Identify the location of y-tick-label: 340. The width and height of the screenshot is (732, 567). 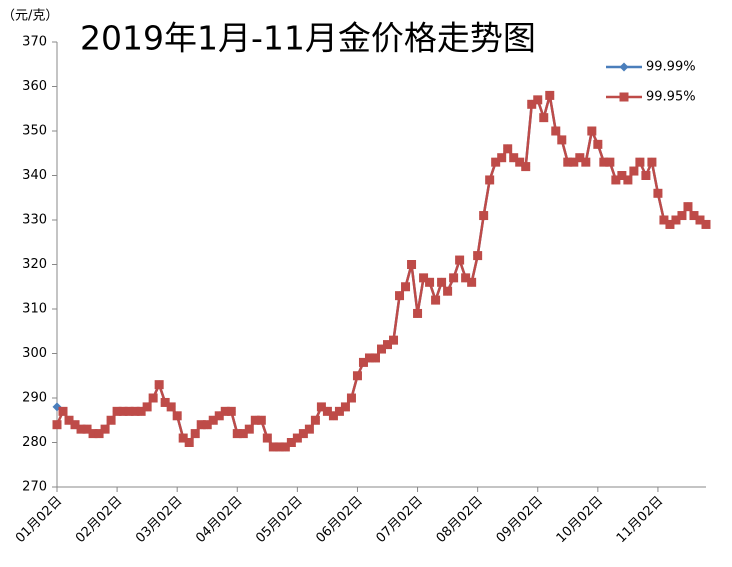
(34, 175).